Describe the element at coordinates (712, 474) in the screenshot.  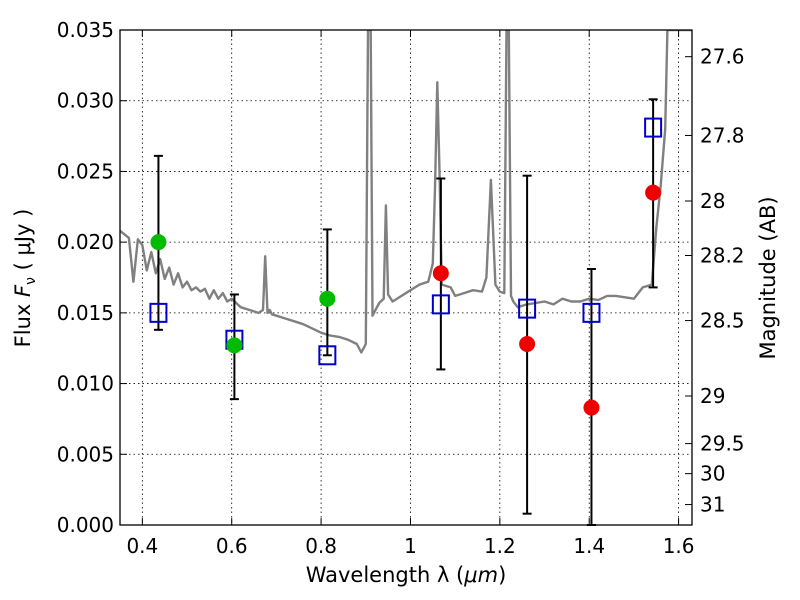
I see `y2-tick-label: 30` at that location.